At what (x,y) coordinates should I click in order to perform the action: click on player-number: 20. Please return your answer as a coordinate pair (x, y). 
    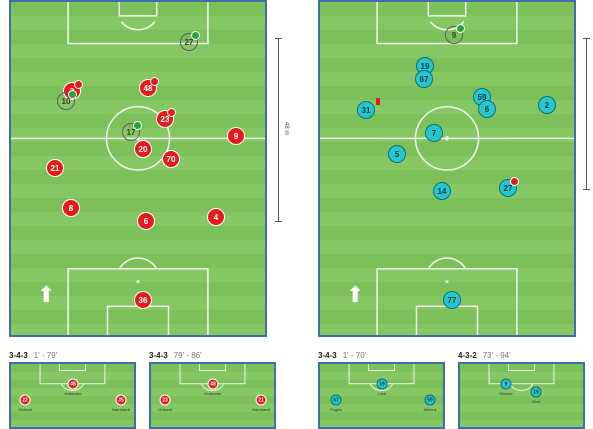
    Looking at the image, I should click on (143, 149).